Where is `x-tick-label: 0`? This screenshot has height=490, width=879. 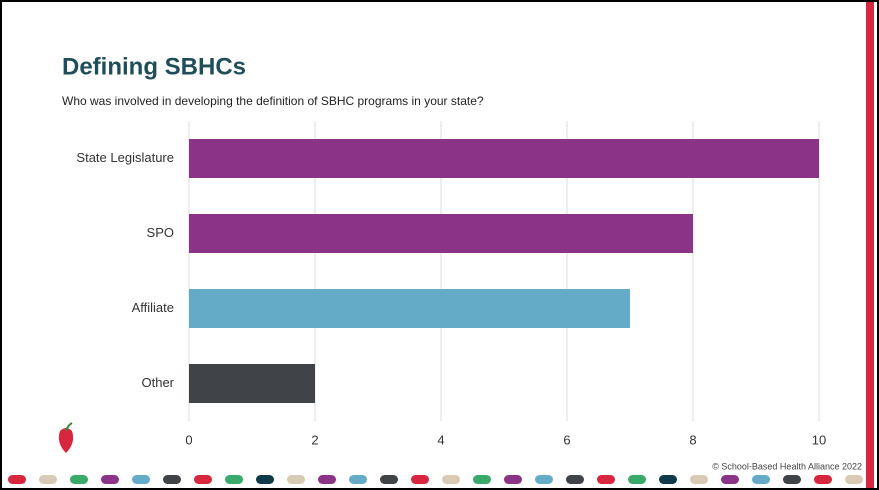 x-tick-label: 0 is located at coordinates (188, 439).